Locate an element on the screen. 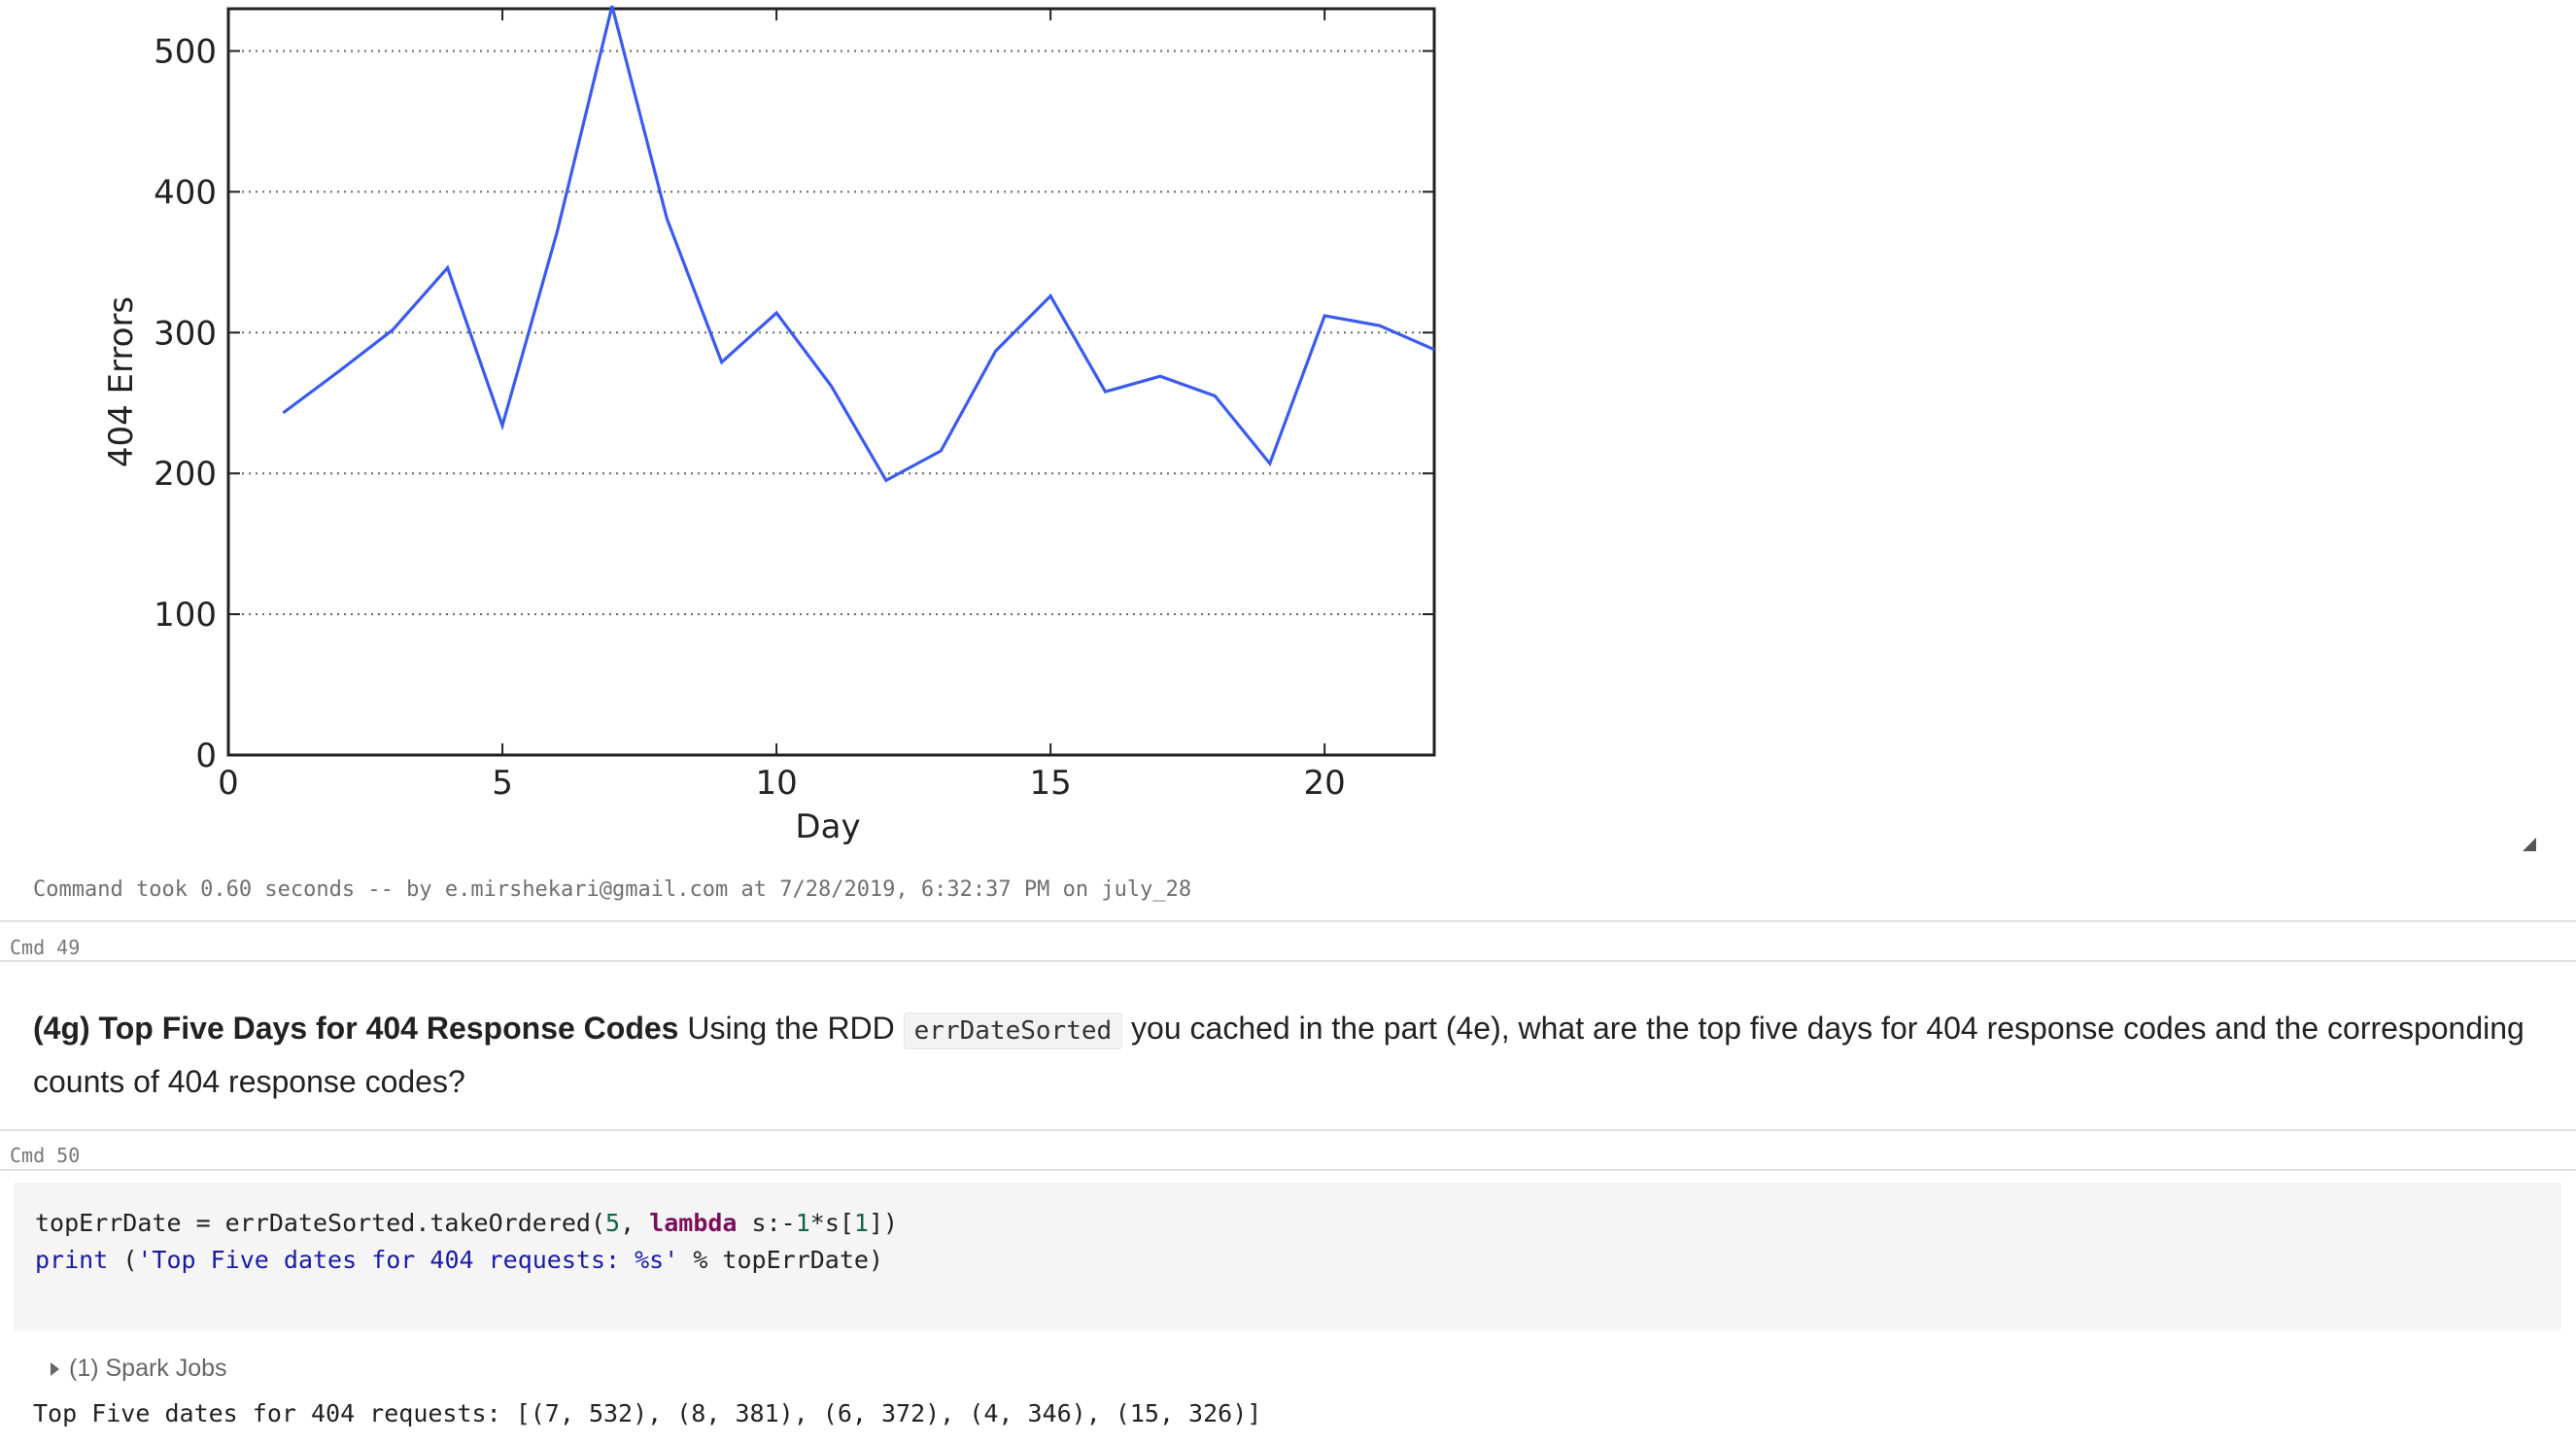  spark-jobs-toggle: (1) Spark Jobs is located at coordinates (139, 1369).